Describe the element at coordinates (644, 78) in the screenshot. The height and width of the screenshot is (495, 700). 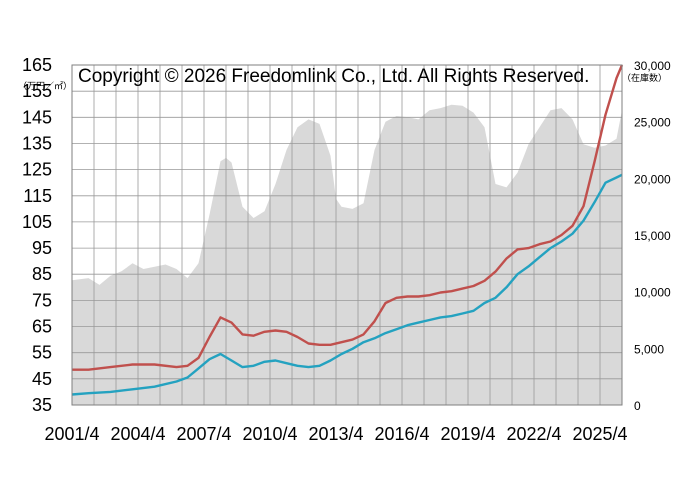
I see `right-axis-unit: （在庫数）` at that location.